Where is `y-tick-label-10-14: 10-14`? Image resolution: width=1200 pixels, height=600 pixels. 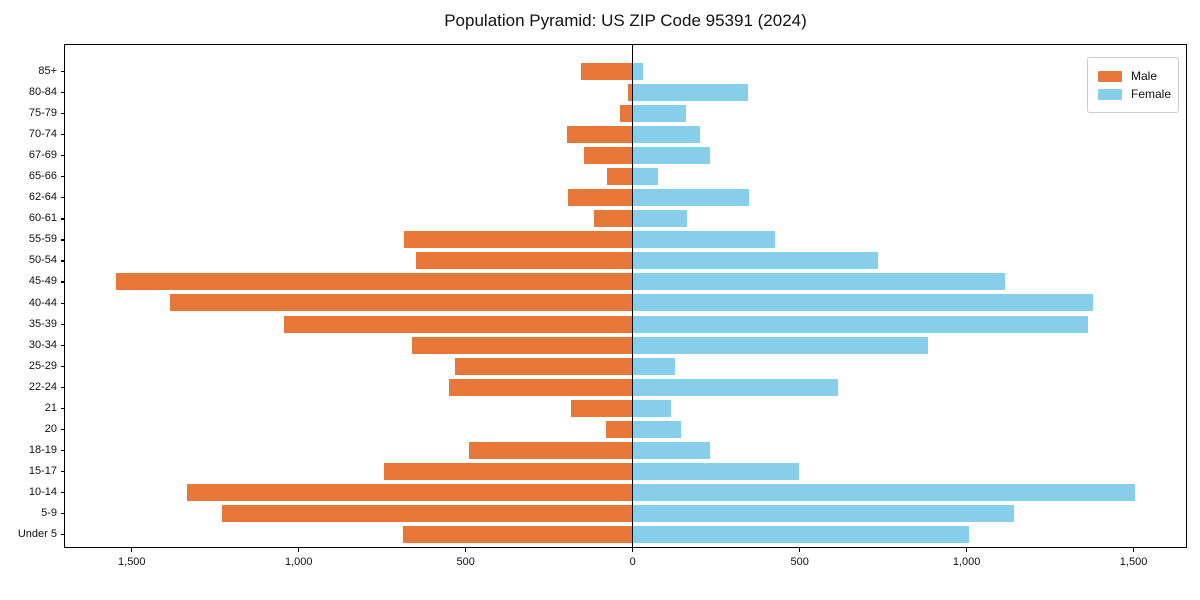 y-tick-label-10-14: 10-14 is located at coordinates (42, 491).